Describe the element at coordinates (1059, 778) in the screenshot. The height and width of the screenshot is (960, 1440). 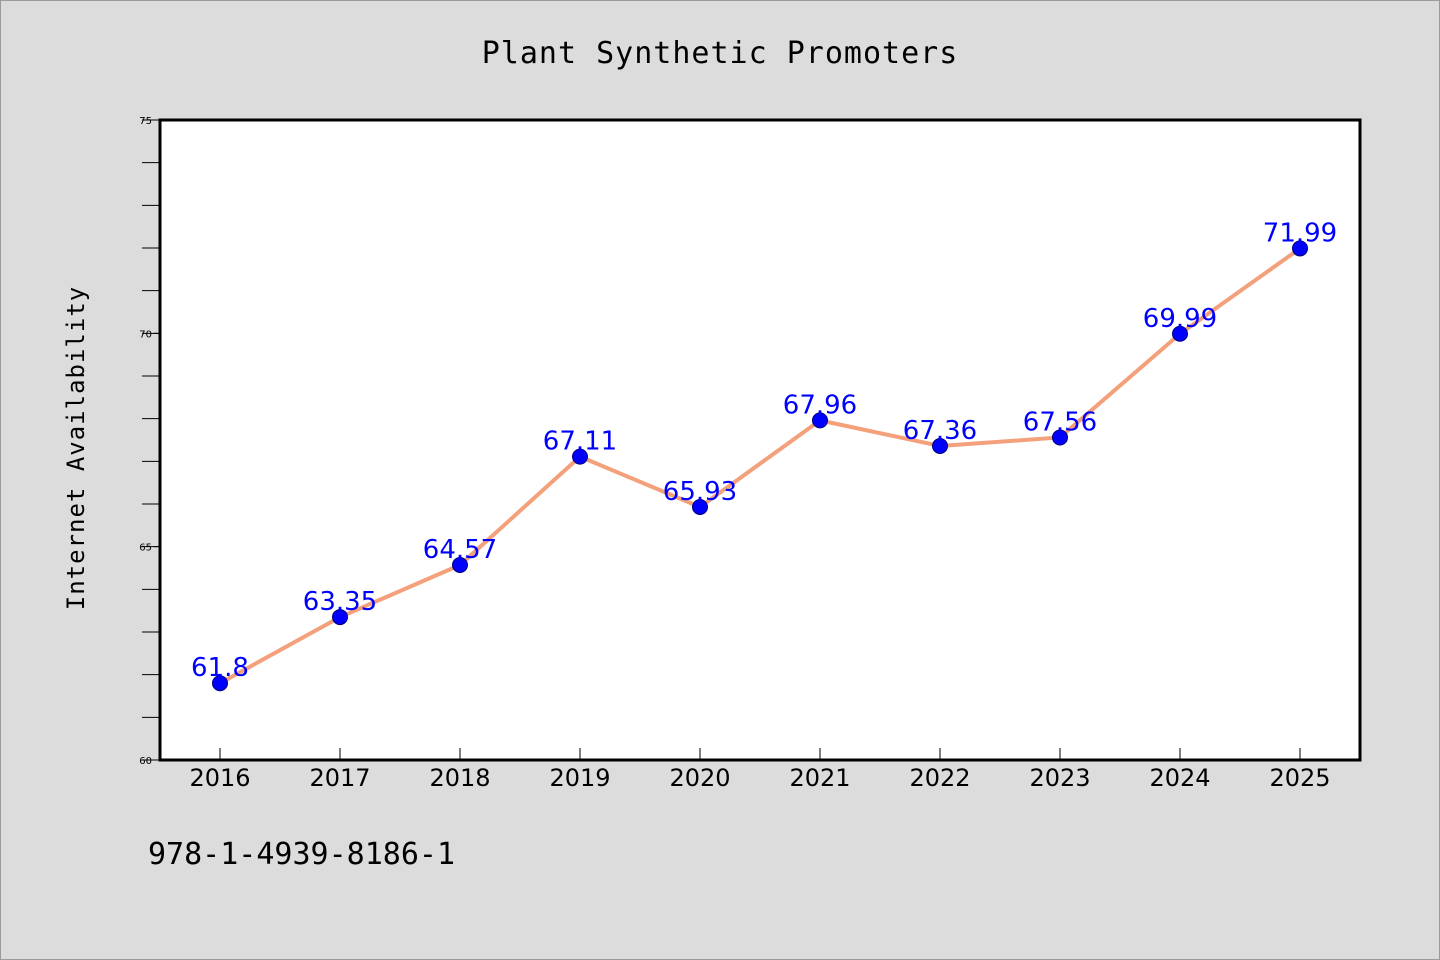
I see `x-tick-label: 2023` at that location.